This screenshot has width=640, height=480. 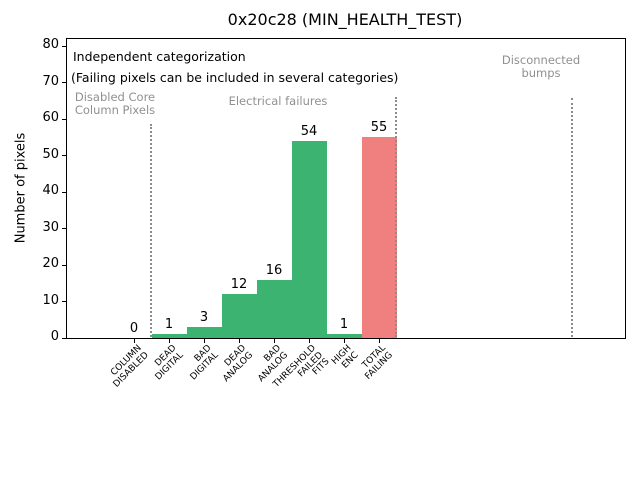 I want to click on bar-bad-digital, so click(x=204, y=332).